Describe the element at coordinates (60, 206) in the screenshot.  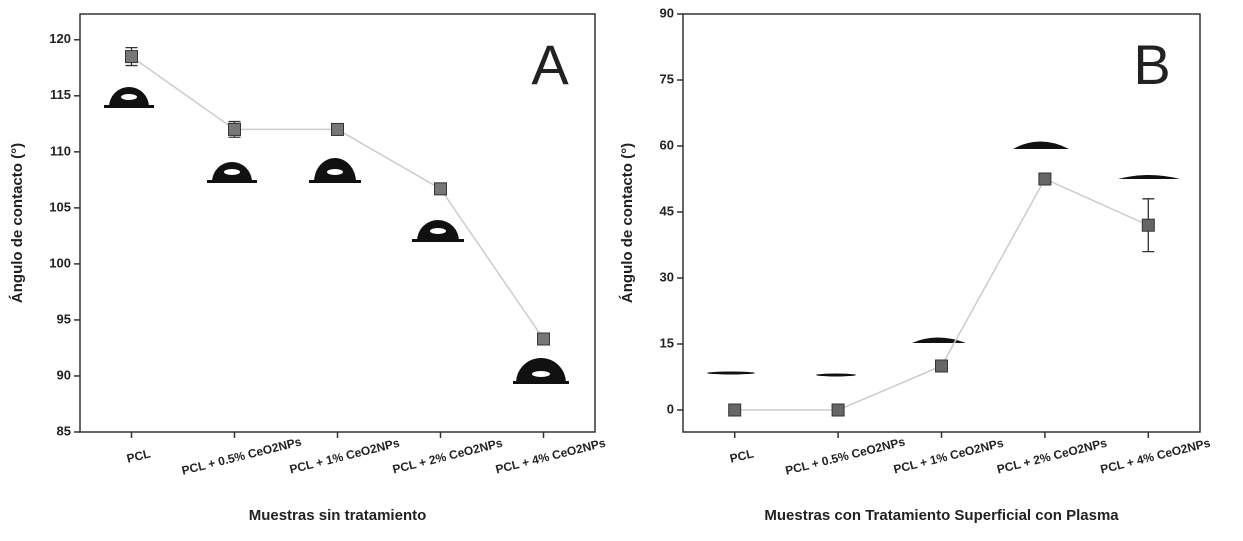
I see `y-tick-label: 105` at that location.